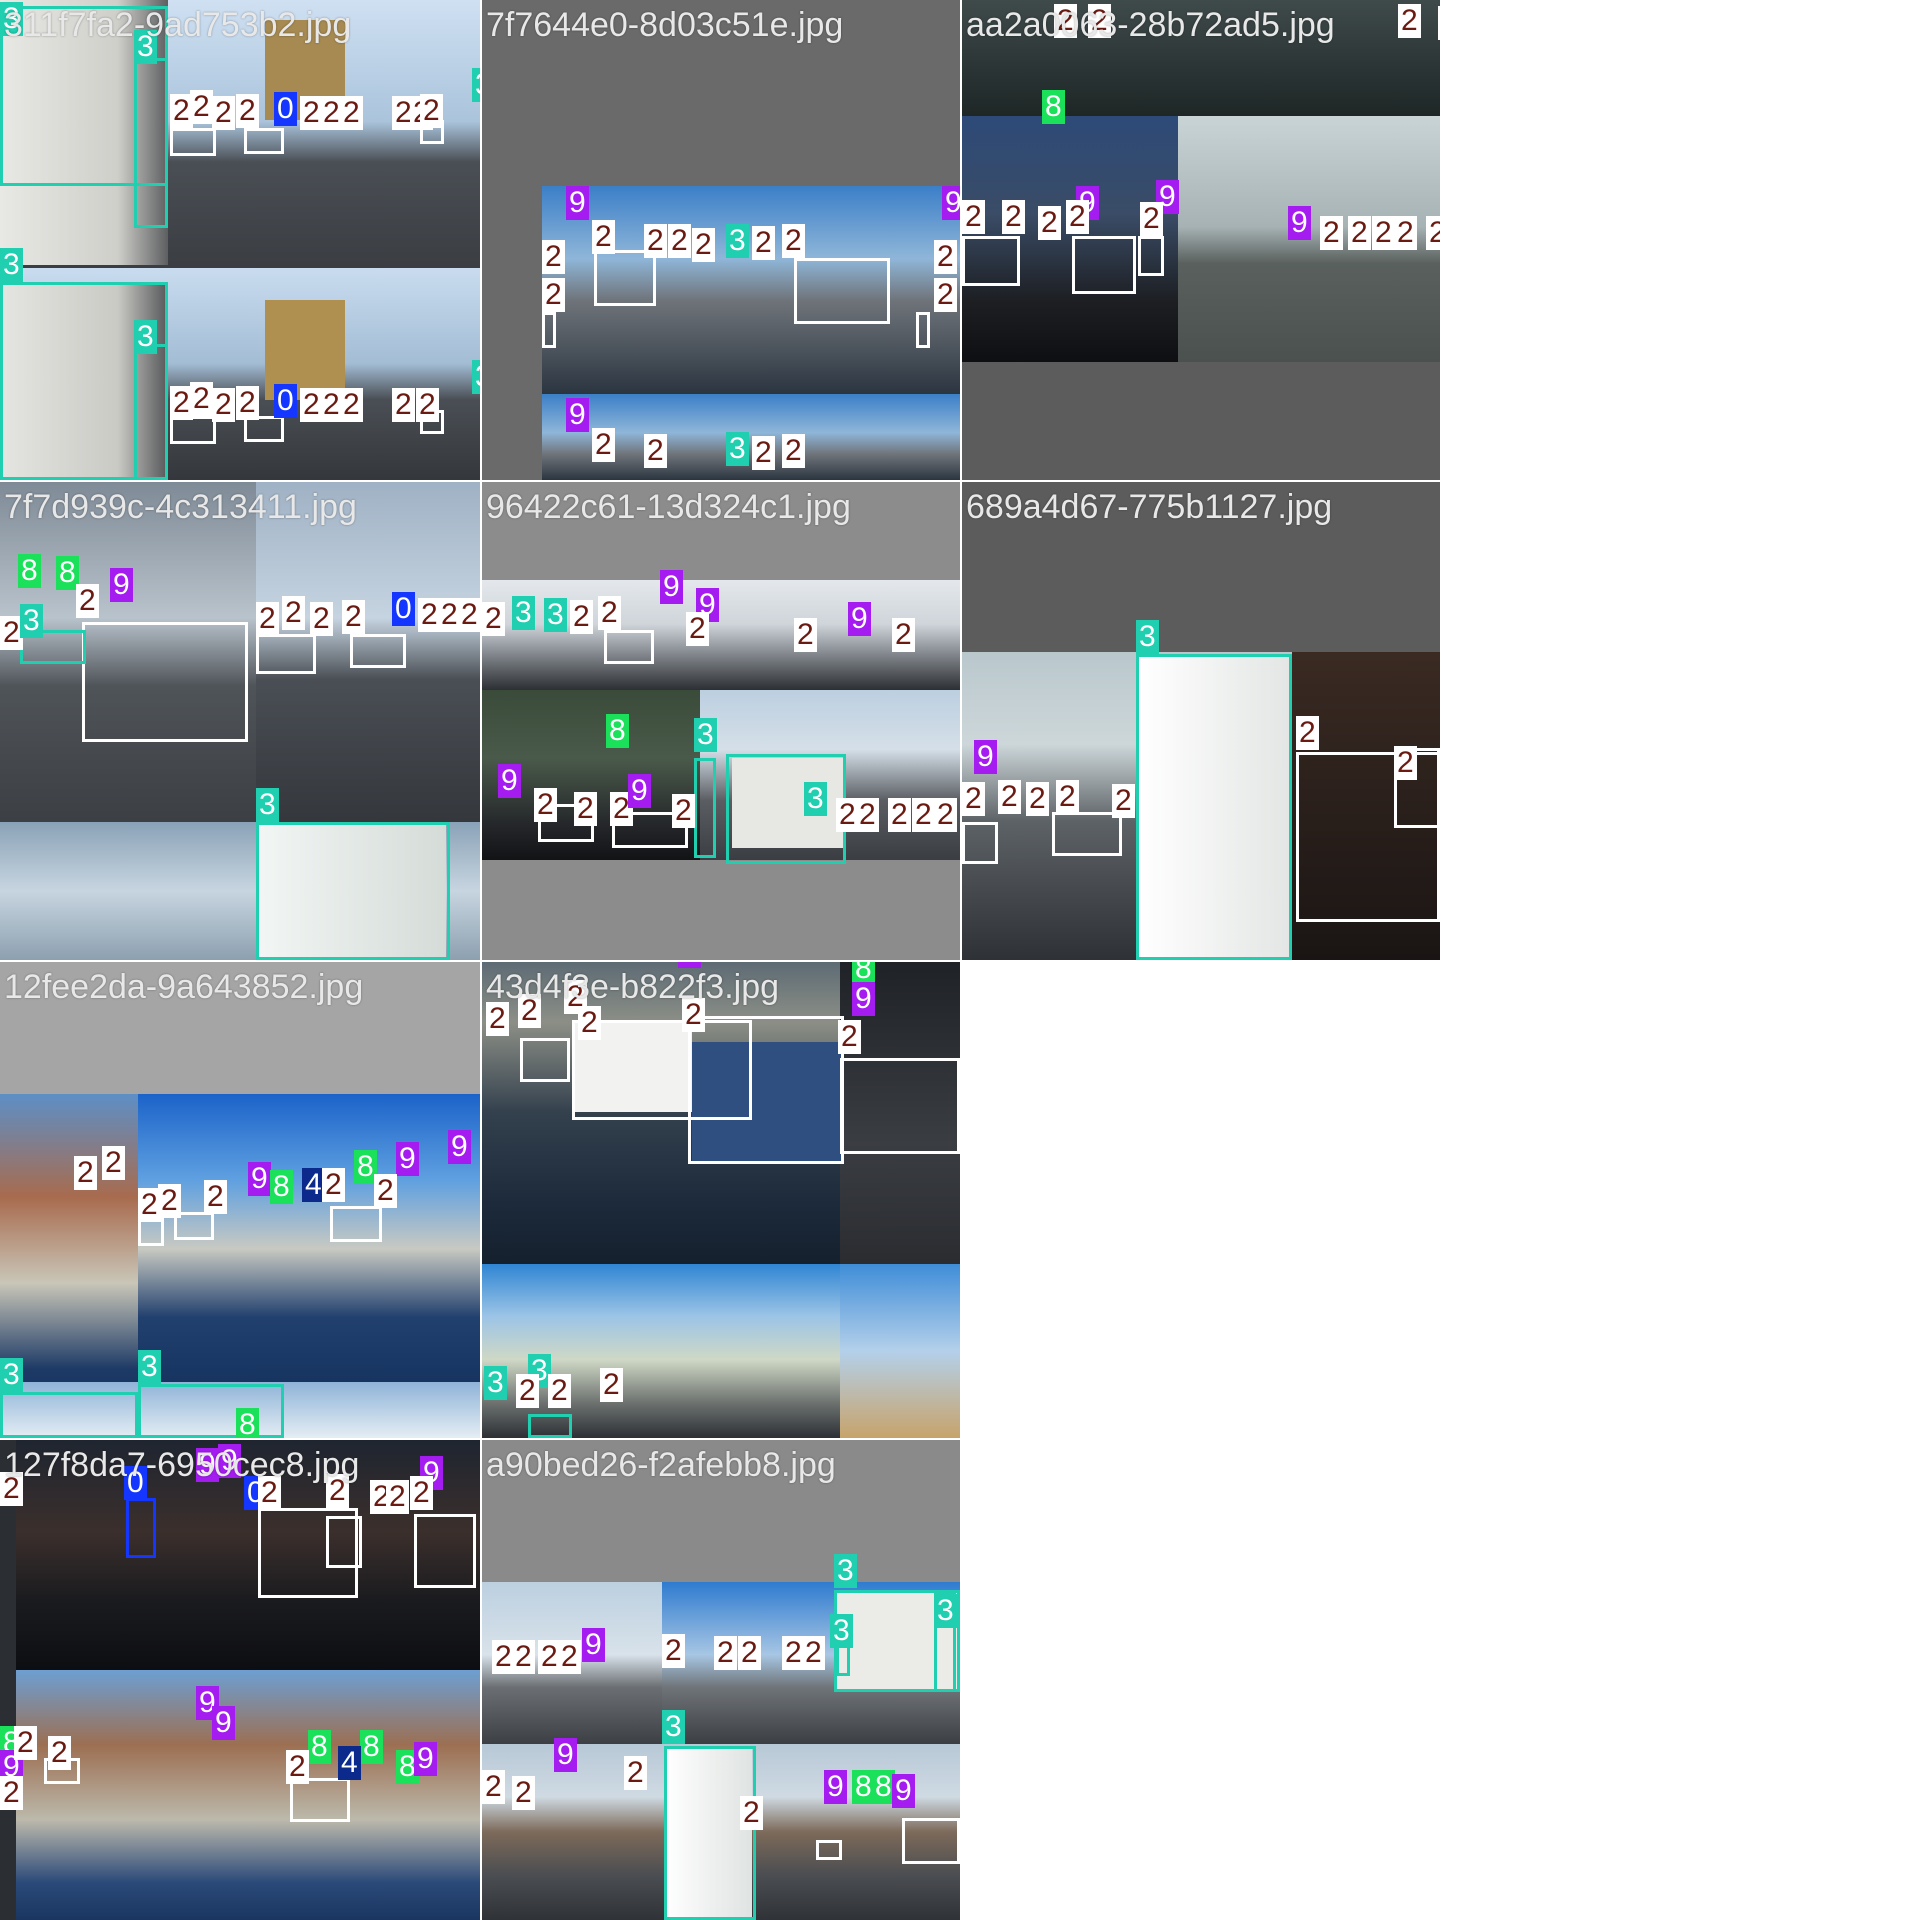 The width and height of the screenshot is (1920, 1920). I want to click on gas-station, so click(1366, 806).